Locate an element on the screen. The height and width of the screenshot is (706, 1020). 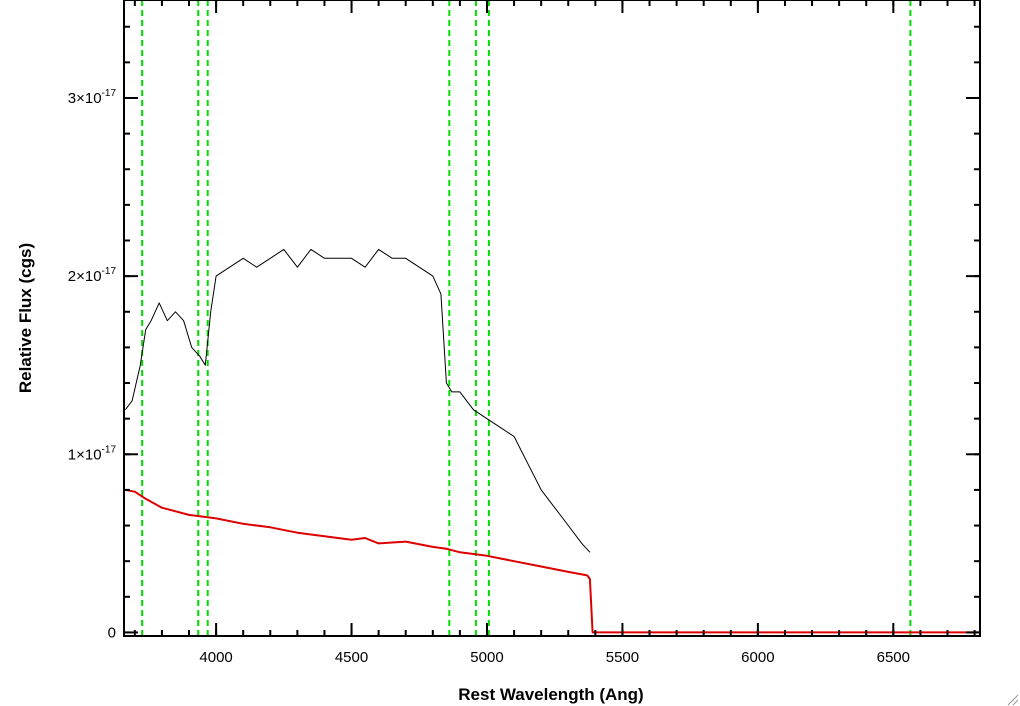
y-tick-label-0: 0 is located at coordinates (112, 632).